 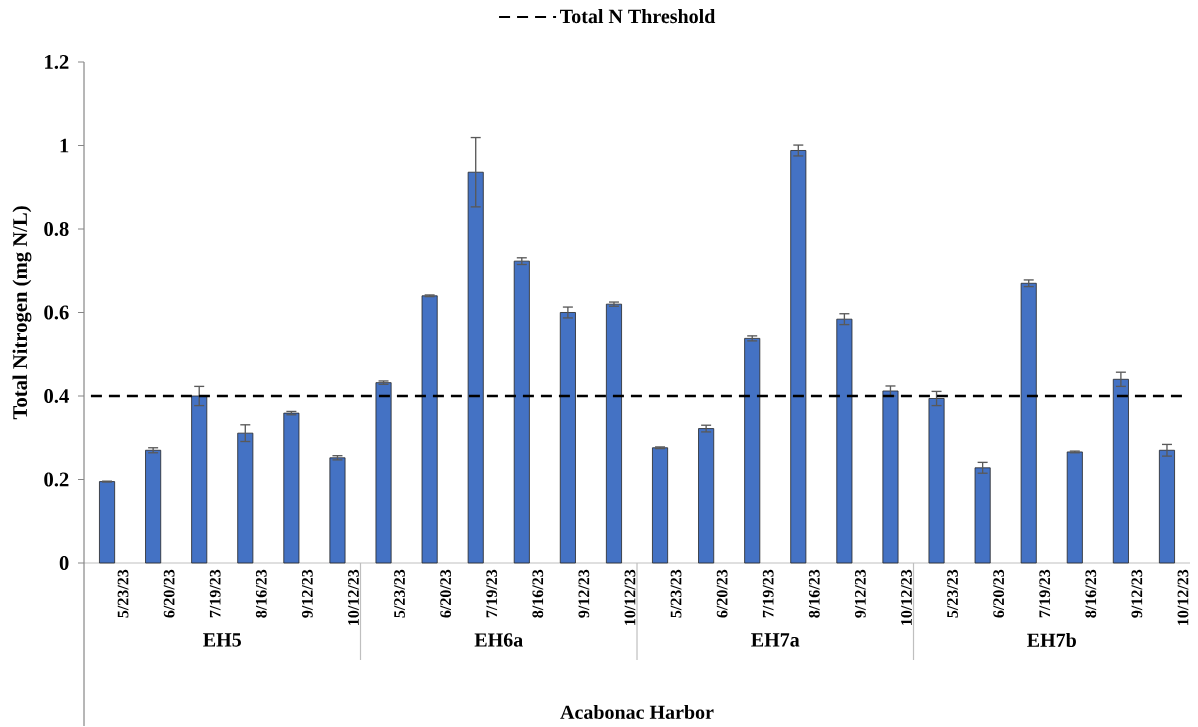 I want to click on y-tick-label: 0.8, so click(x=56, y=229).